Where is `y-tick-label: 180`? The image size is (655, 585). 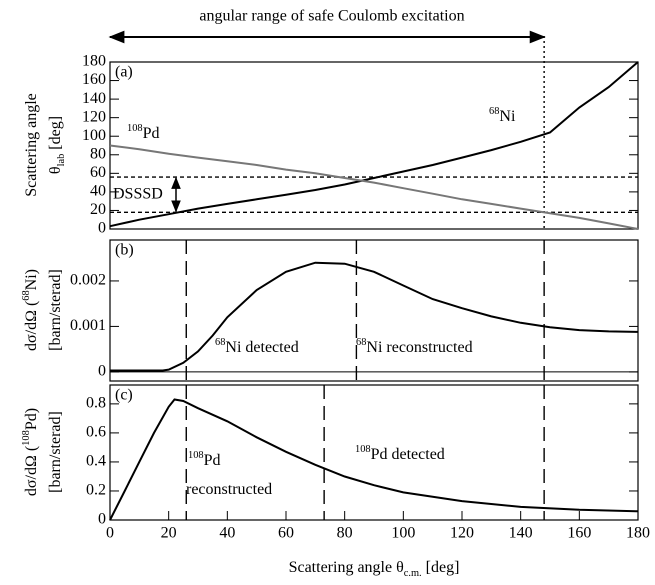 y-tick-label: 180 is located at coordinates (94, 61).